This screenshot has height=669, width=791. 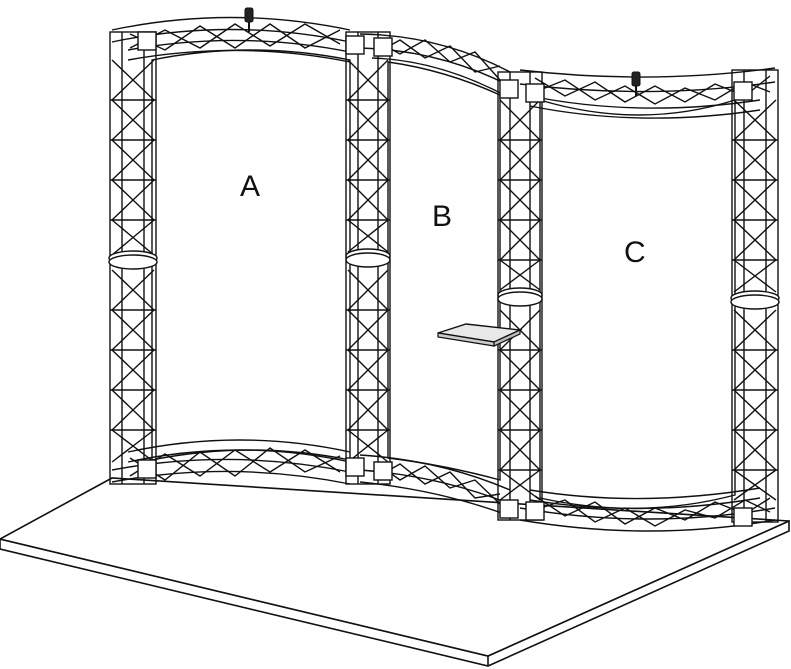 What do you see at coordinates (480, 335) in the screenshot?
I see `counter-shelf` at bounding box center [480, 335].